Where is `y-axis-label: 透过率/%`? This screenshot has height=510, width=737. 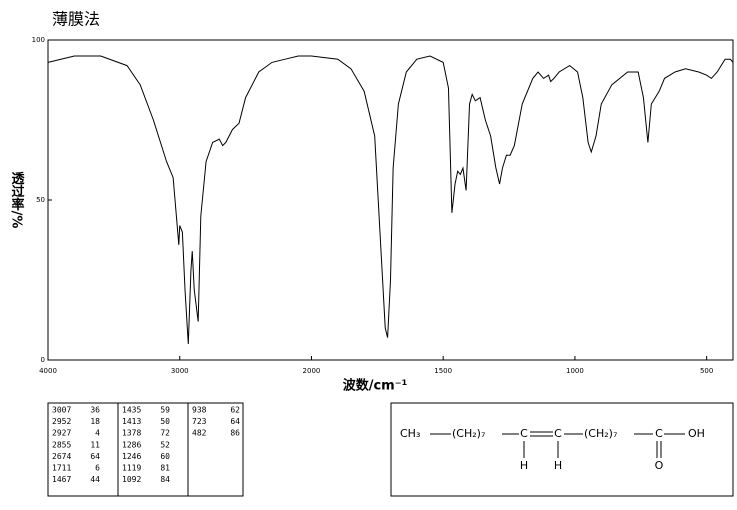 y-axis-label: 透过率/% is located at coordinates (17, 200).